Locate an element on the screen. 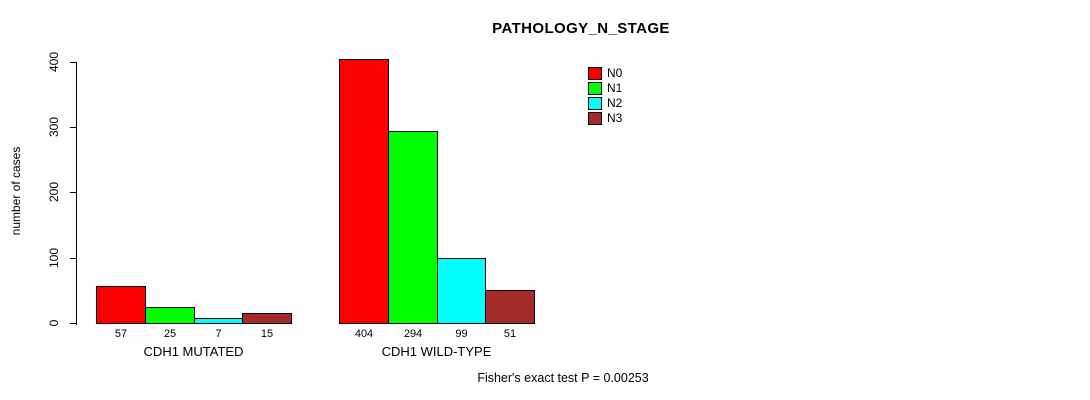 This screenshot has width=1090, height=400. bar-value-label: 7 is located at coordinates (218, 334).